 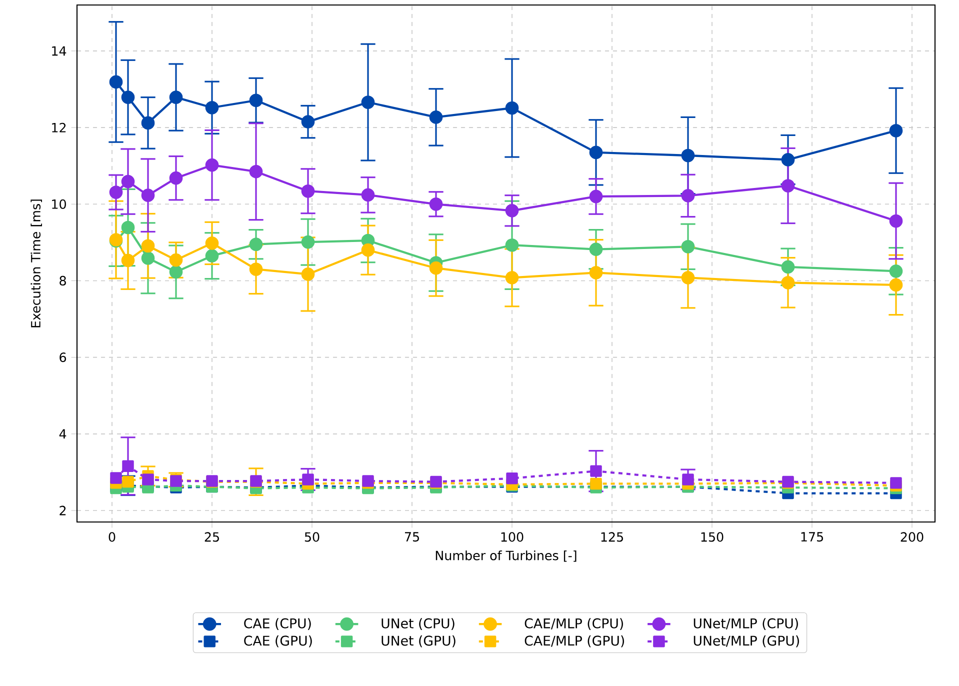 I want to click on y-tick-label: 4, so click(x=62, y=434).